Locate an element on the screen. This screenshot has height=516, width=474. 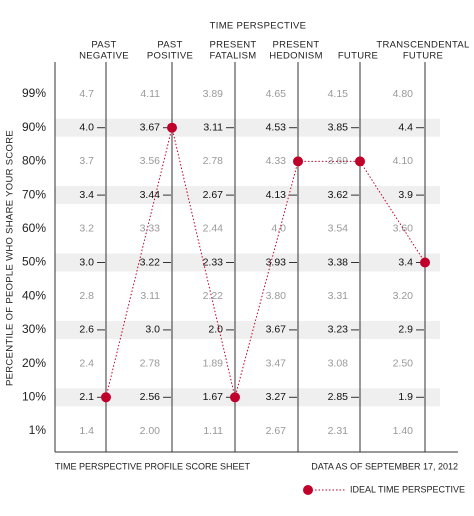
score-label: 3.31 is located at coordinates (338, 296).